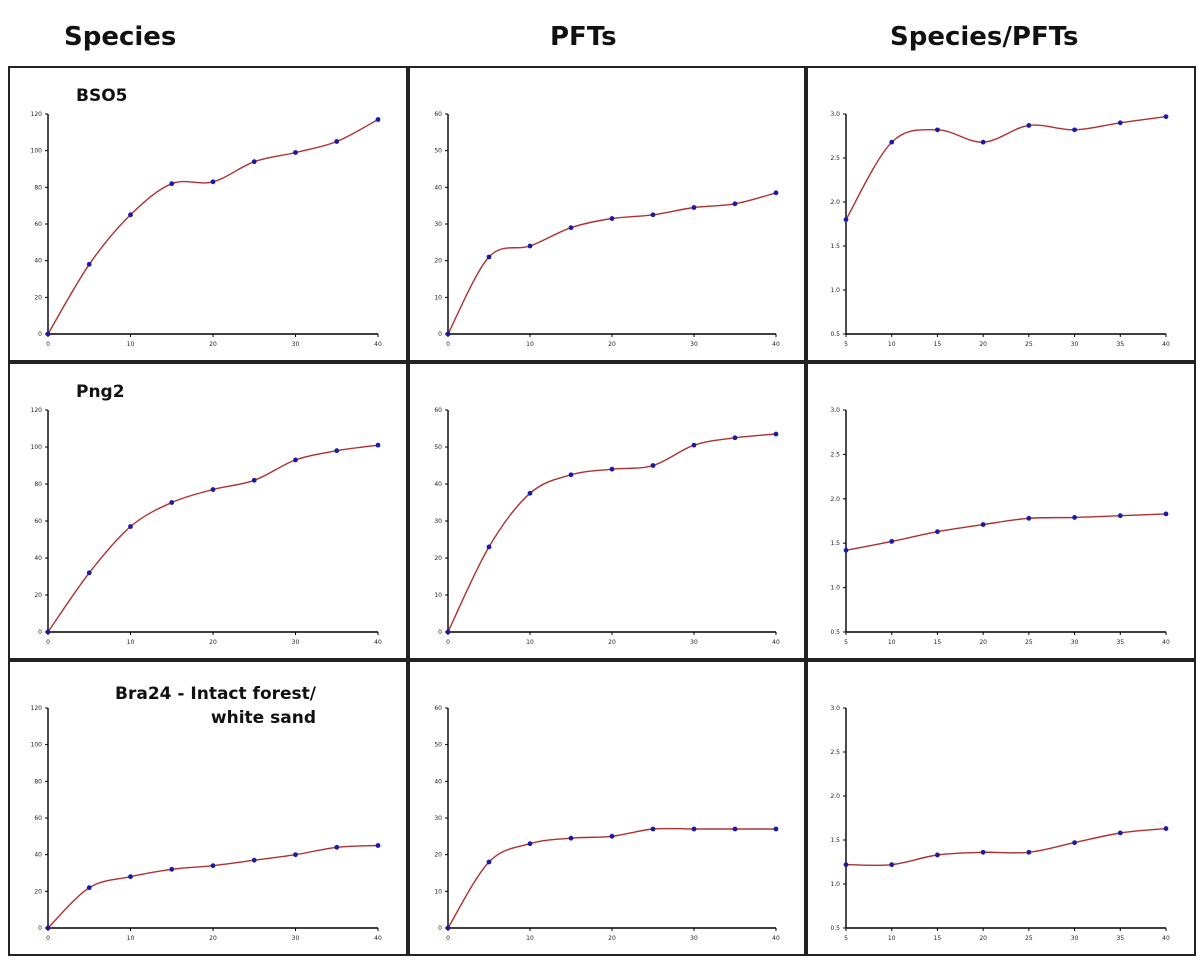 Image resolution: width=1198 pixels, height=960 pixels. I want to click on site-label: Bra24 - Intact forest/ white sand, so click(215, 706).